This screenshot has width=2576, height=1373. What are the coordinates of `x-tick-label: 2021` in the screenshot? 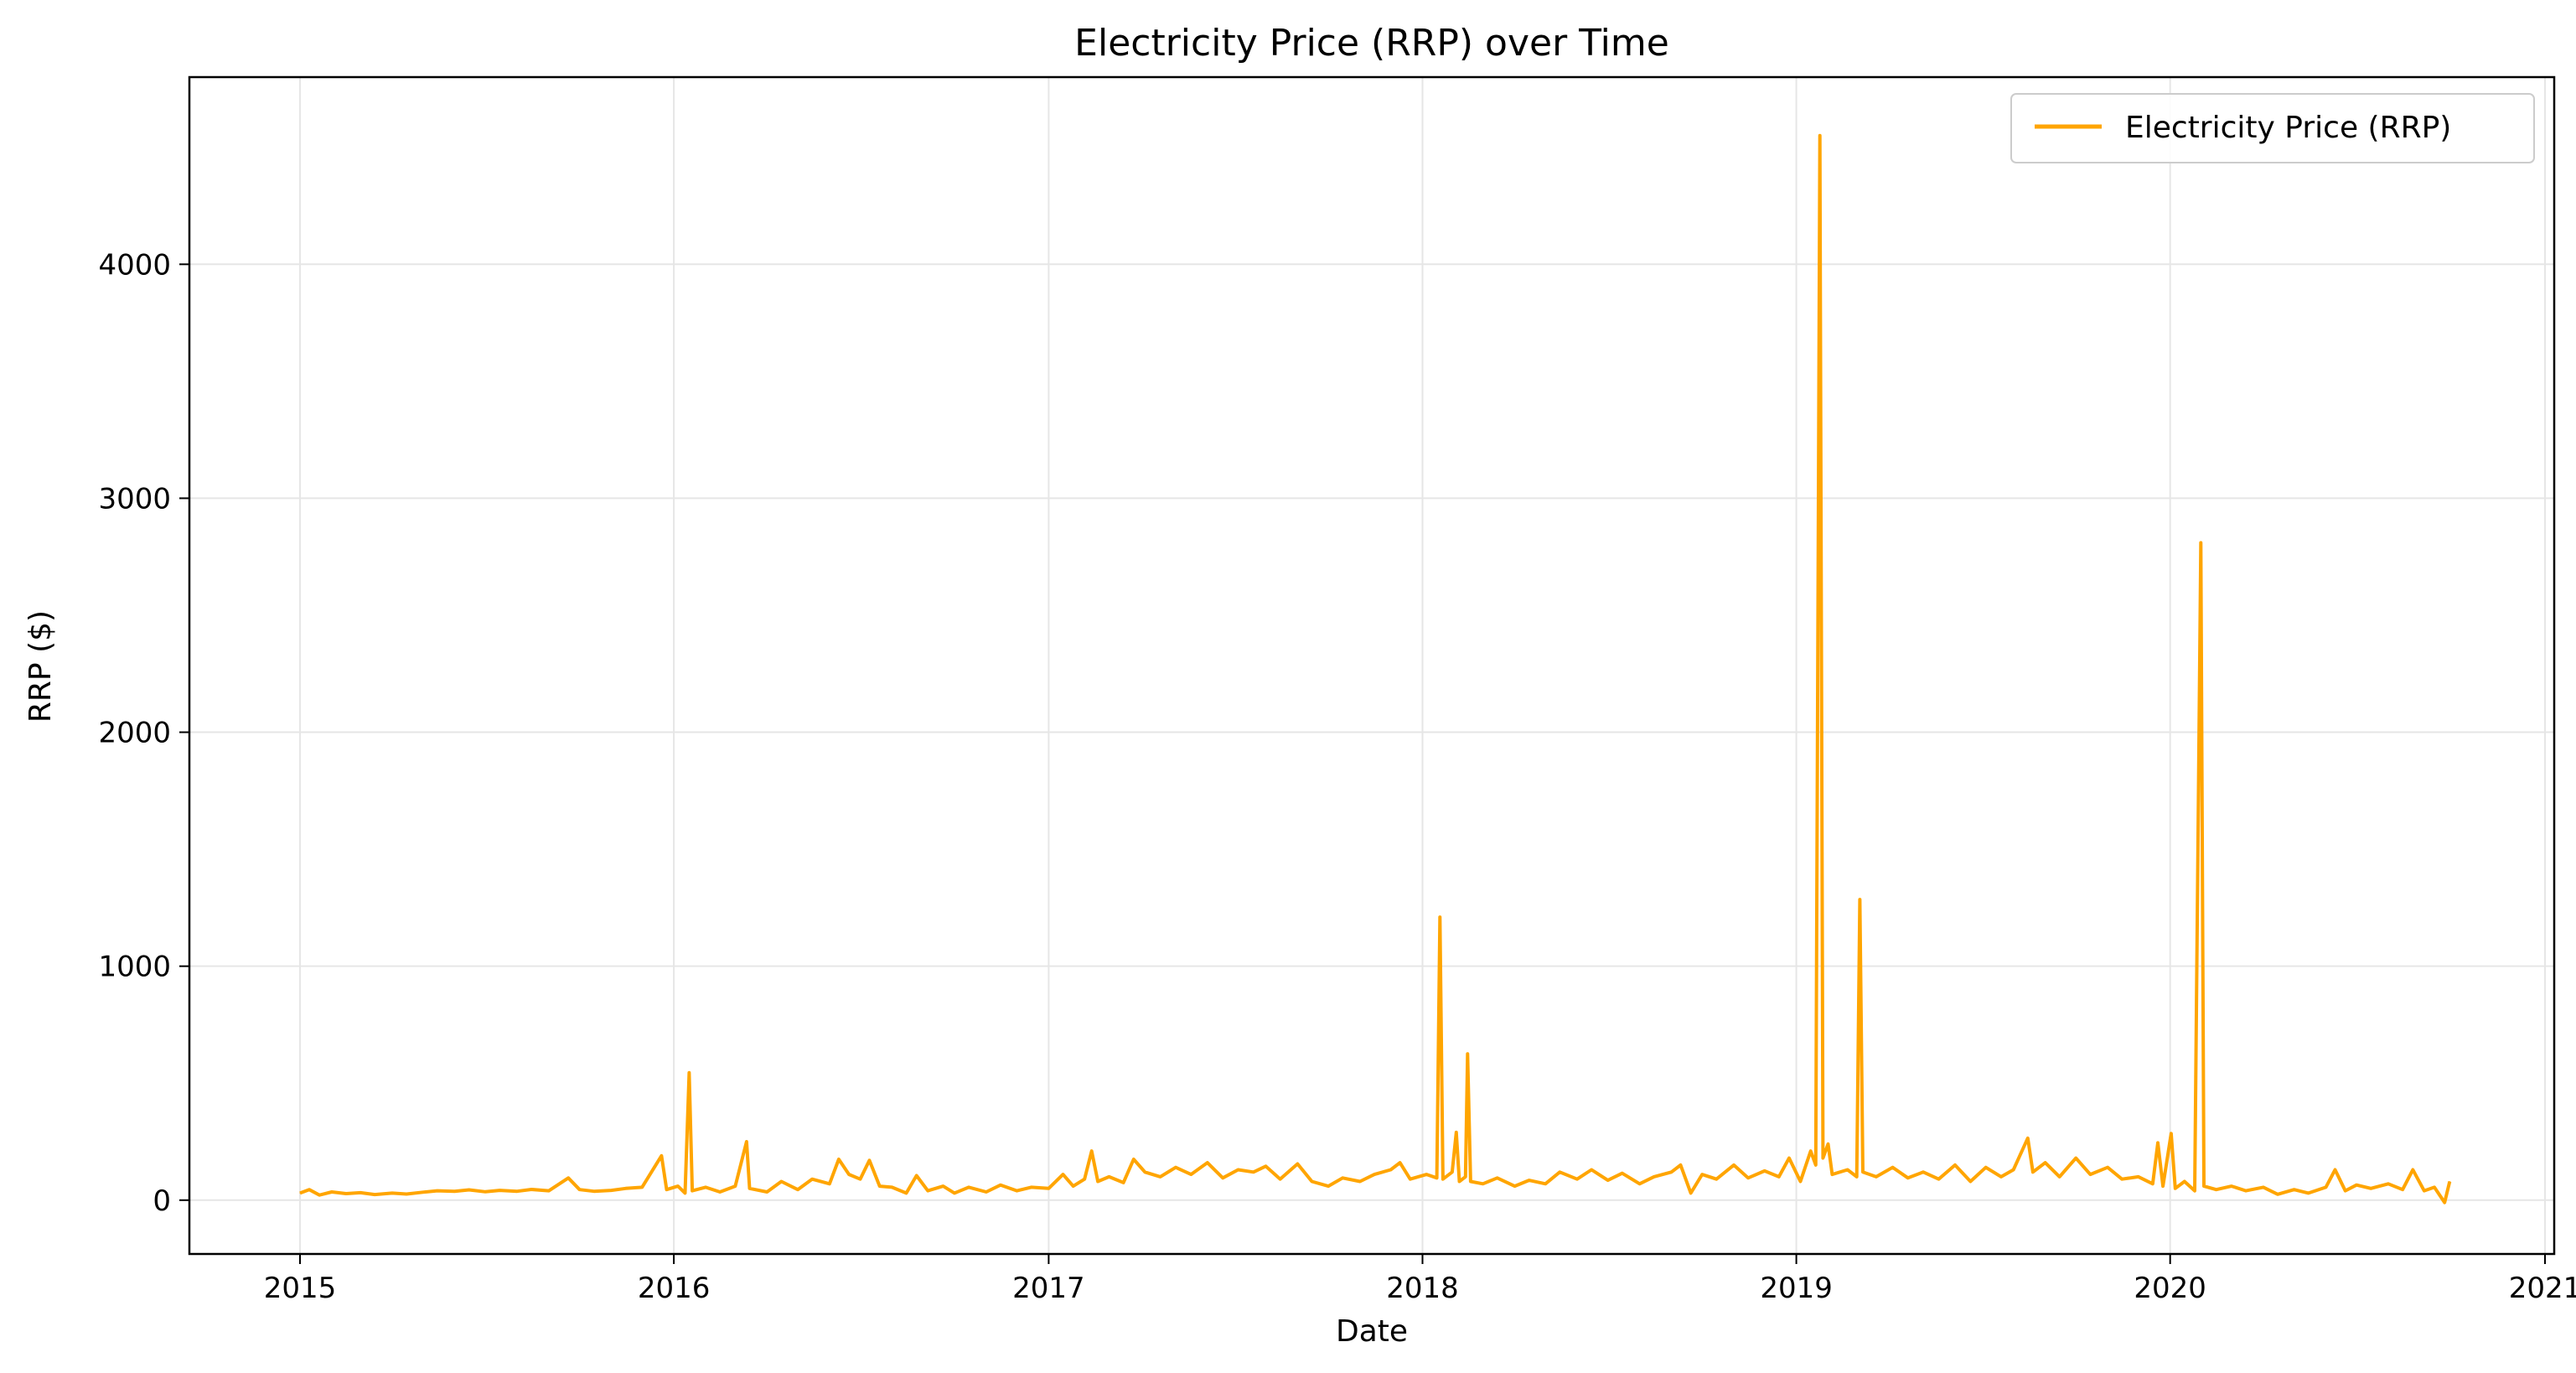 It's located at (2542, 1289).